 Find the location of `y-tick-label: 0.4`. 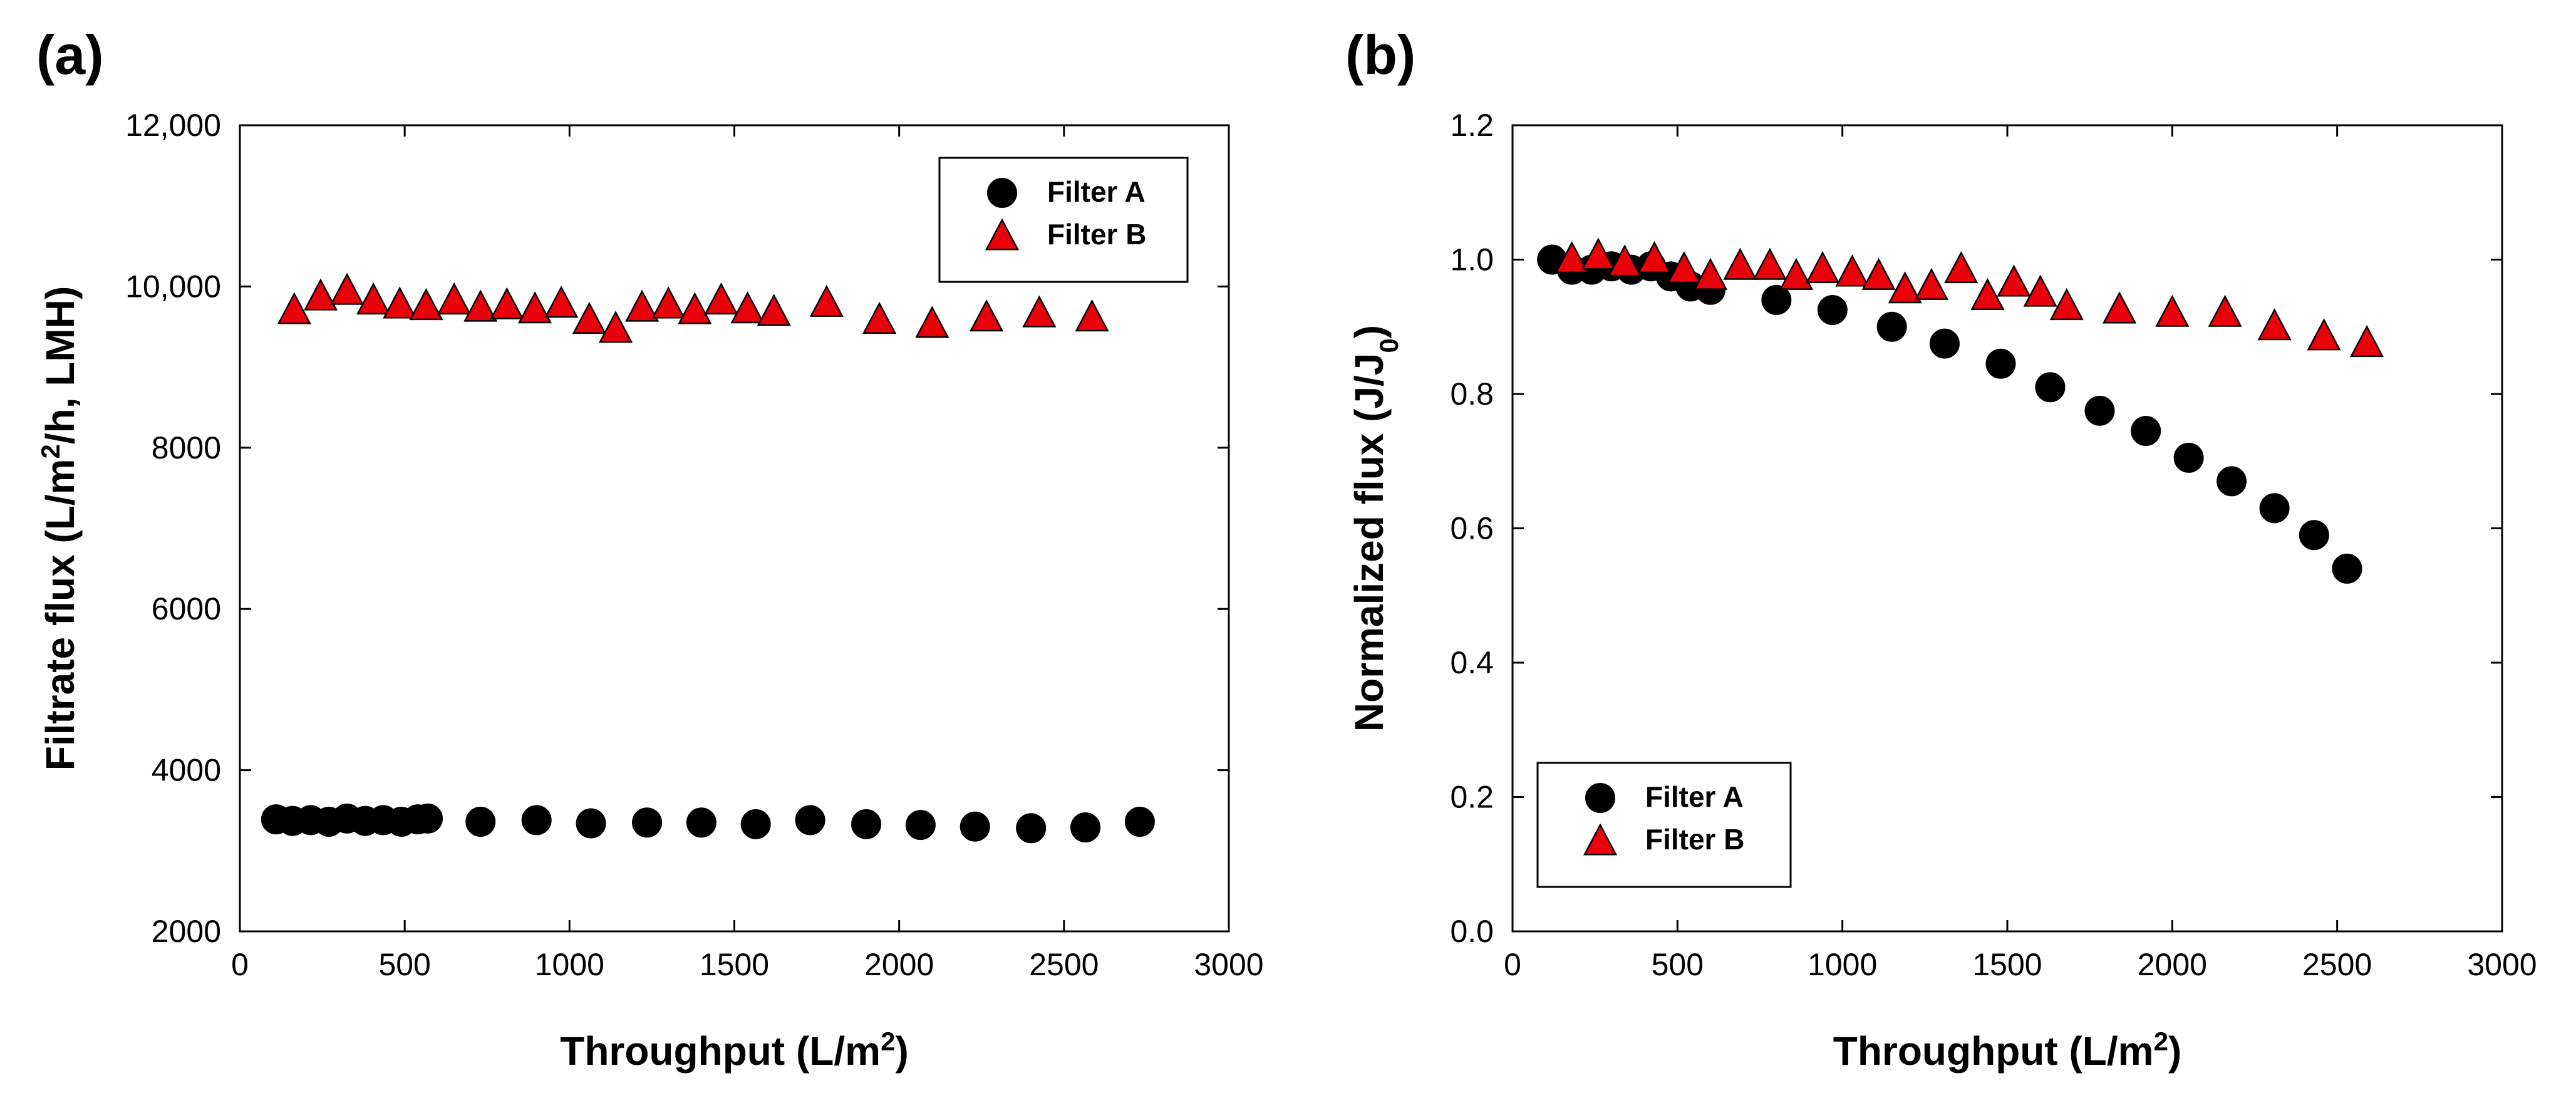

y-tick-label: 0.4 is located at coordinates (1472, 663).